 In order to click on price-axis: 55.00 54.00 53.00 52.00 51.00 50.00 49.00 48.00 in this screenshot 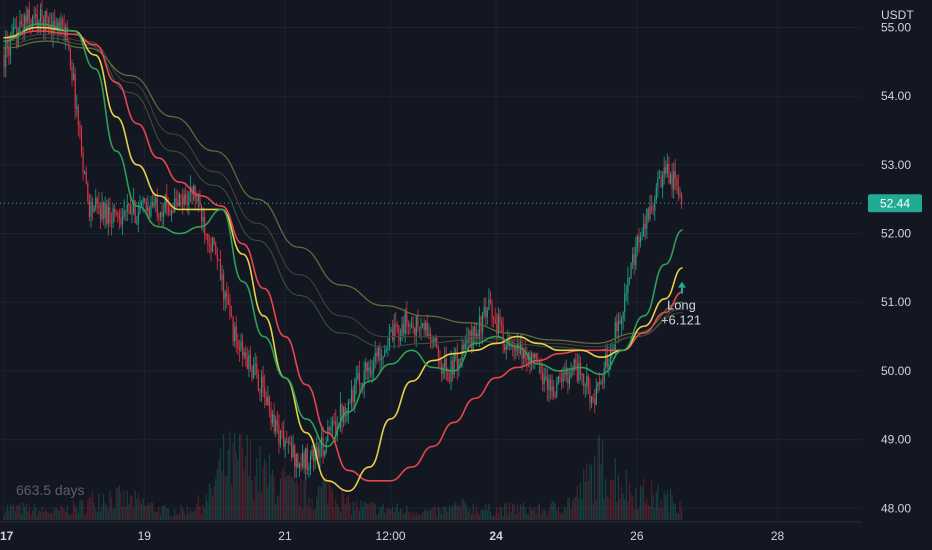, I will do `click(896, 267)`.